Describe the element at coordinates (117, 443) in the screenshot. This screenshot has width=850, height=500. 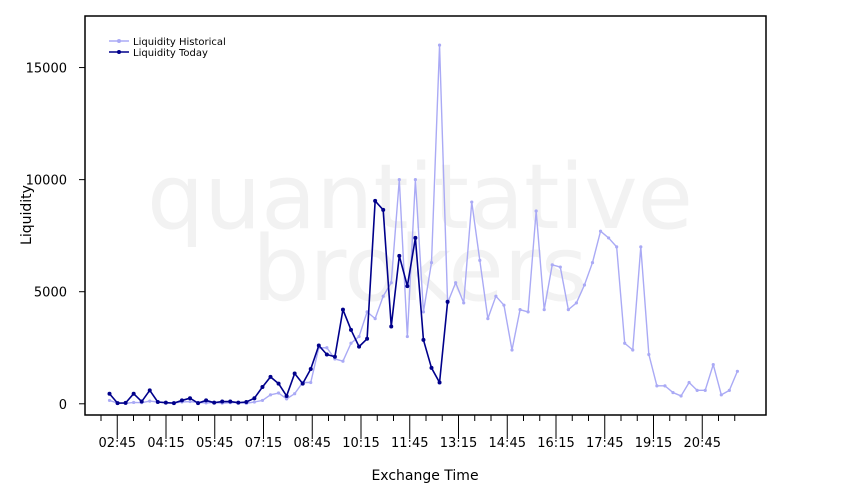
I see `x-tick-label: 02:45` at that location.